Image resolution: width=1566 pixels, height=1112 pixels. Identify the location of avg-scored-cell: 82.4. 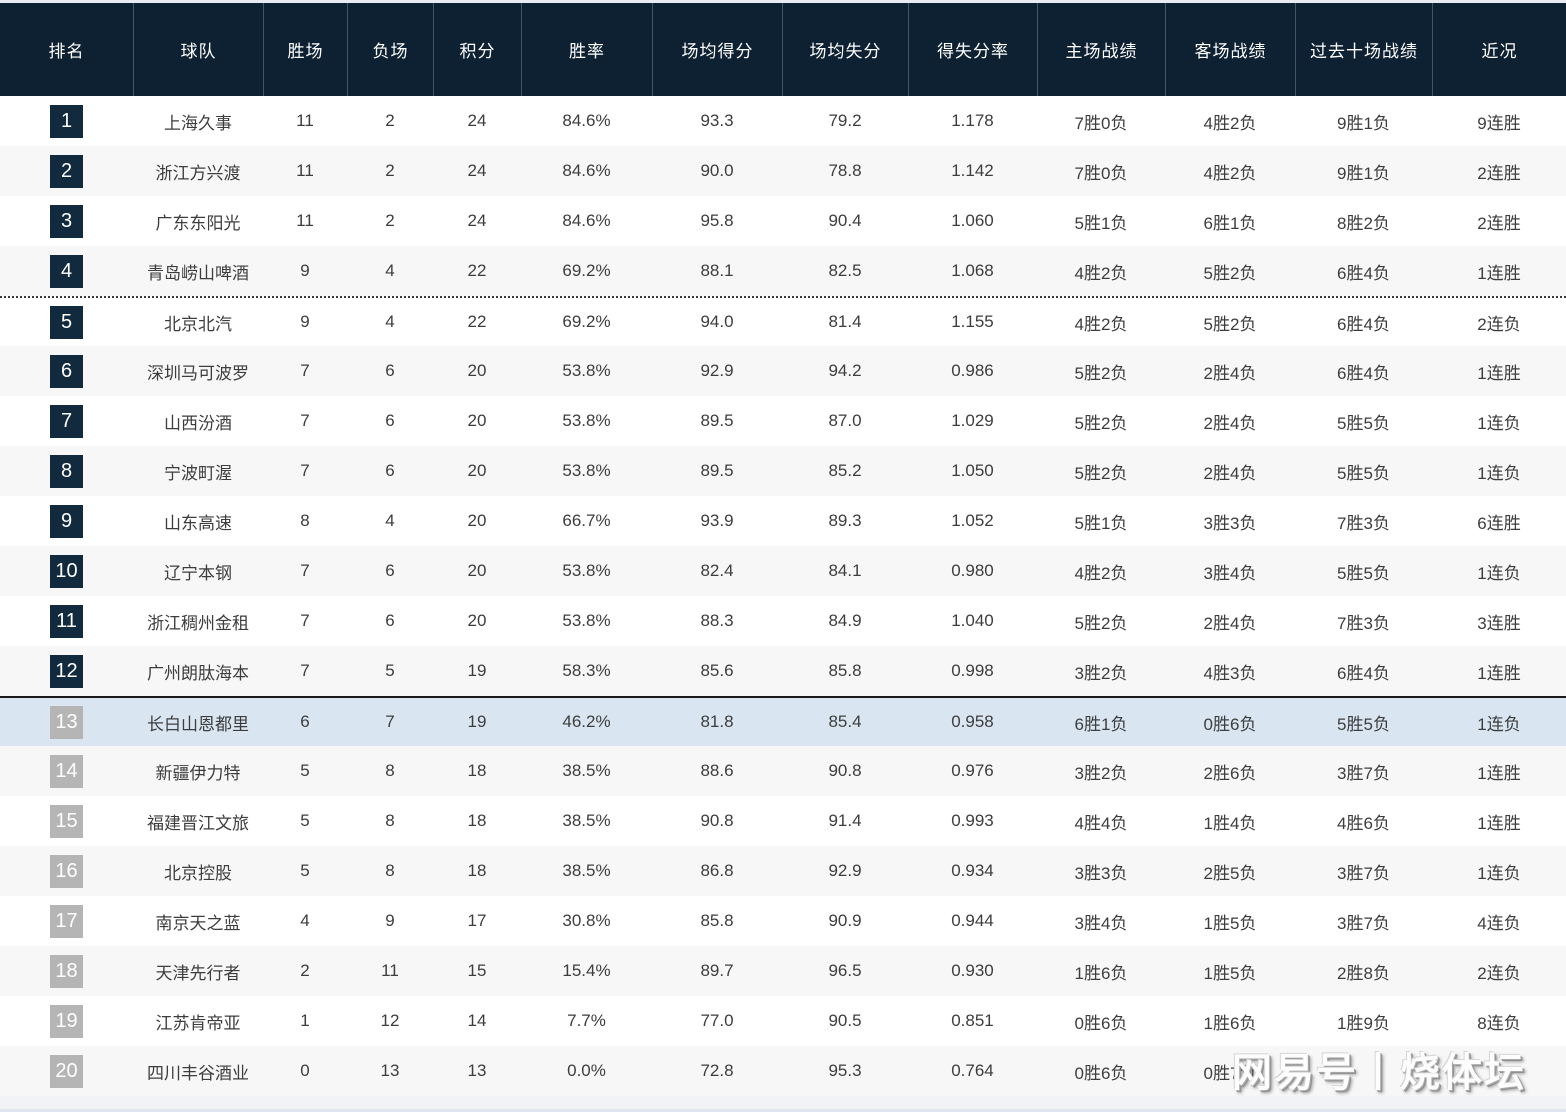
(717, 570).